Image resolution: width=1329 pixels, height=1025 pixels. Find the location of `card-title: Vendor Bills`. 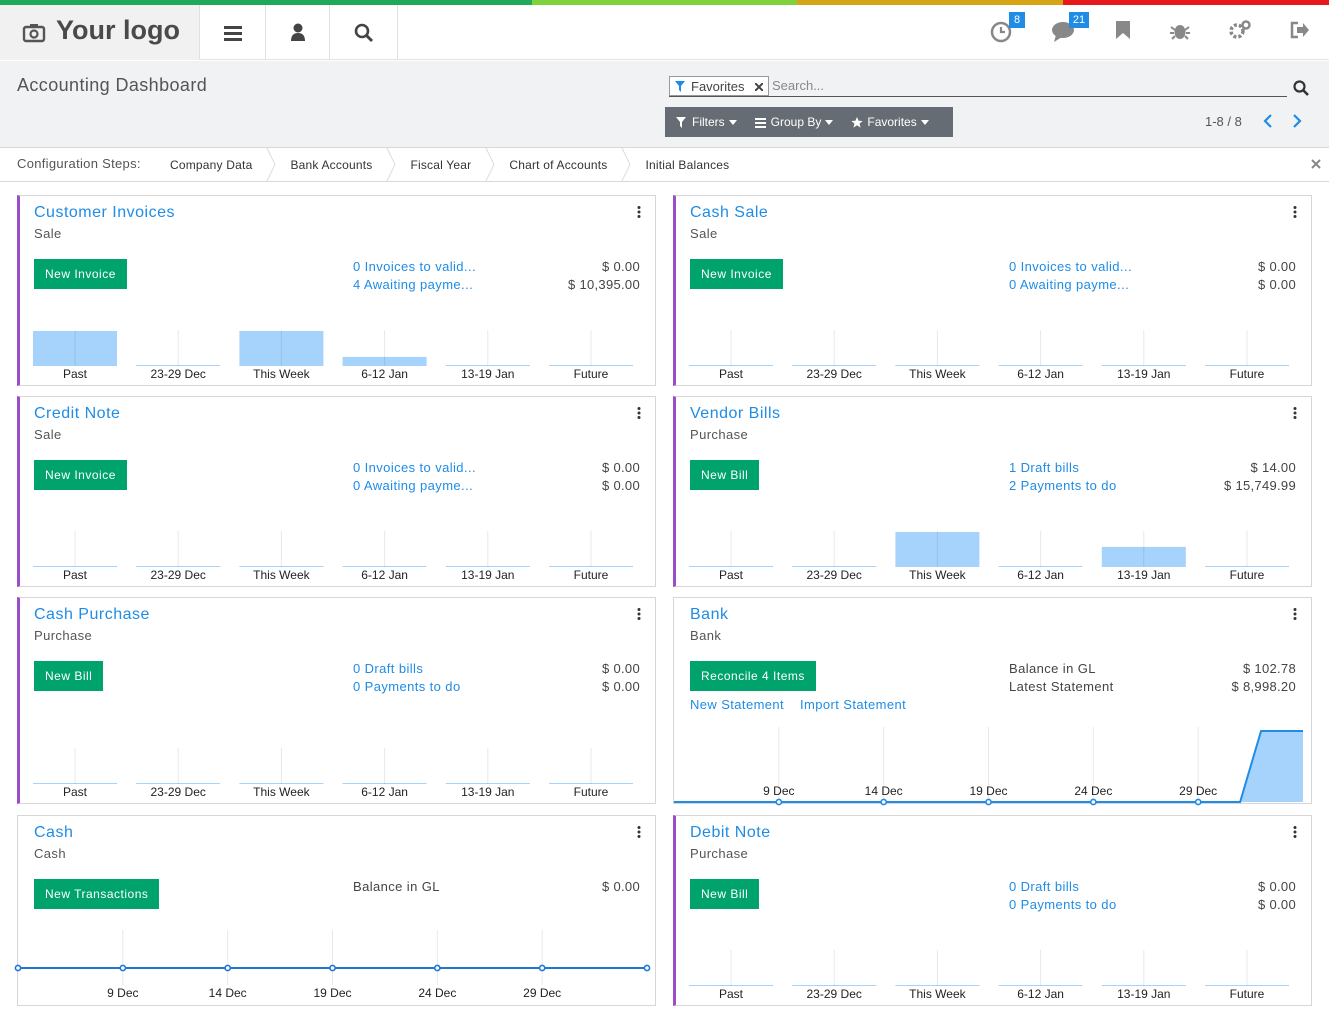

card-title: Vendor Bills is located at coordinates (735, 413).